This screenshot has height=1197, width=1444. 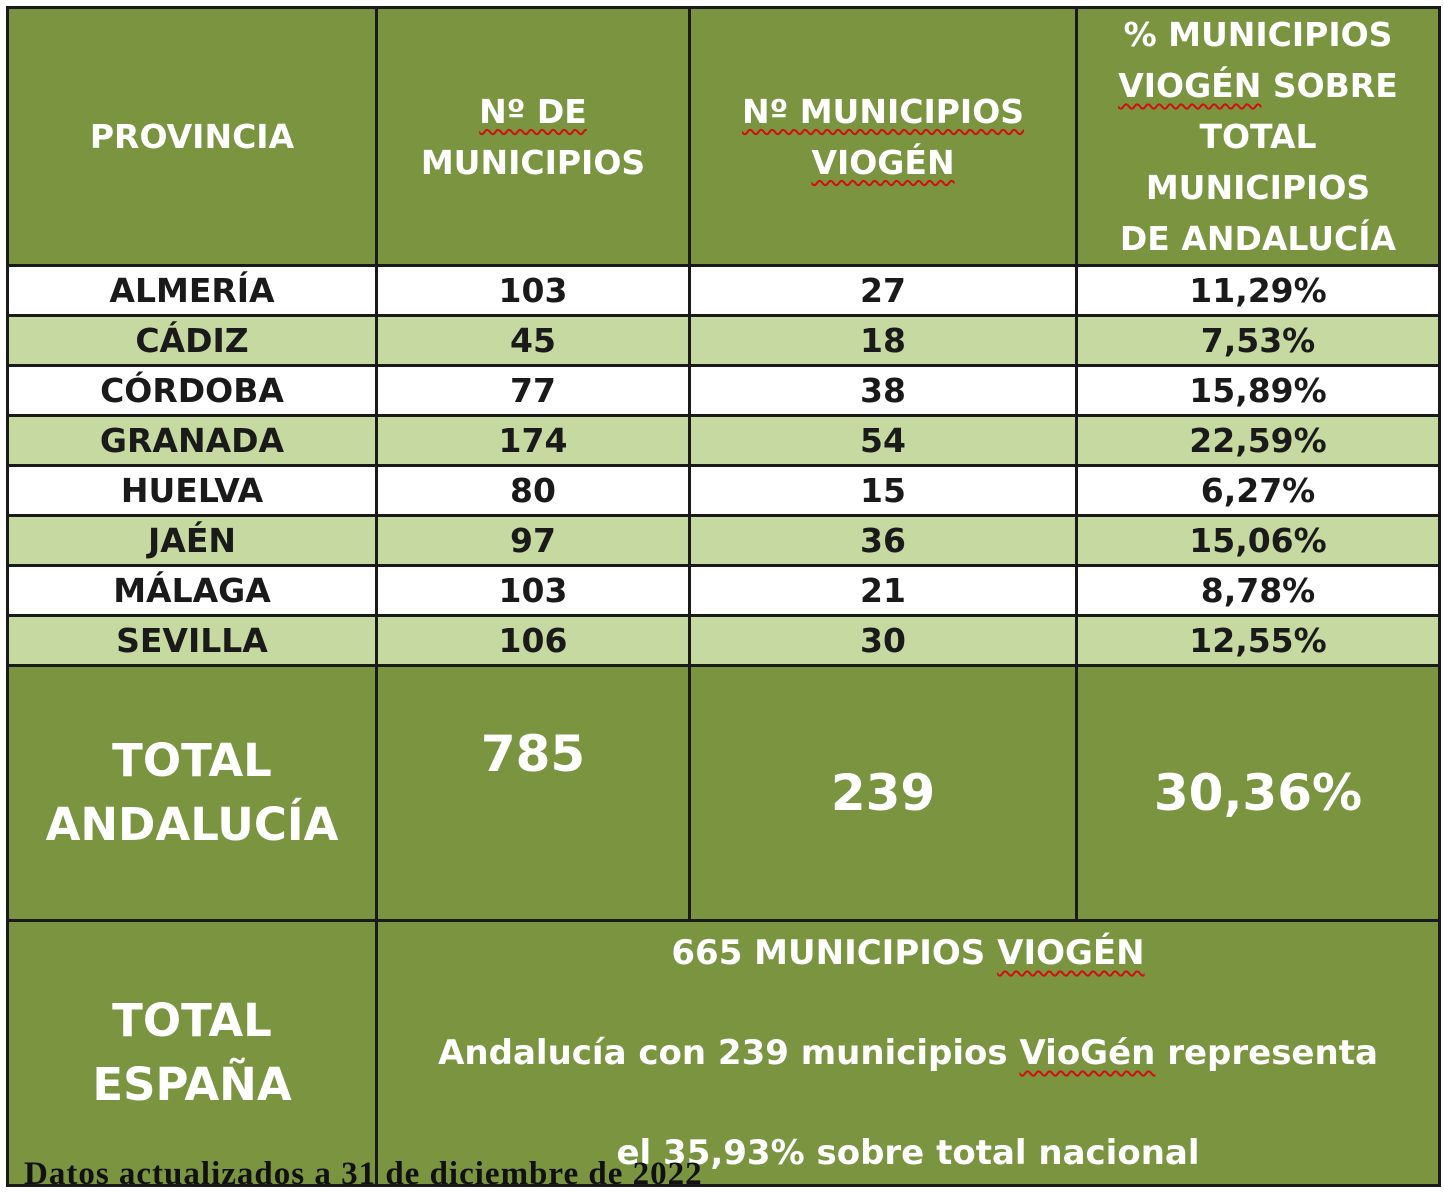 What do you see at coordinates (533, 136) in the screenshot?
I see `header-num-municipios: Nº DE MUNICIPIOS` at bounding box center [533, 136].